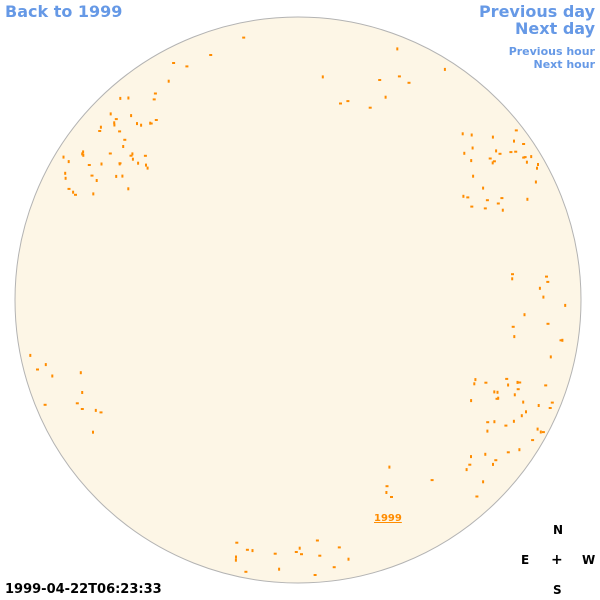  I want to click on year-link-label: 1999, so click(388, 518).